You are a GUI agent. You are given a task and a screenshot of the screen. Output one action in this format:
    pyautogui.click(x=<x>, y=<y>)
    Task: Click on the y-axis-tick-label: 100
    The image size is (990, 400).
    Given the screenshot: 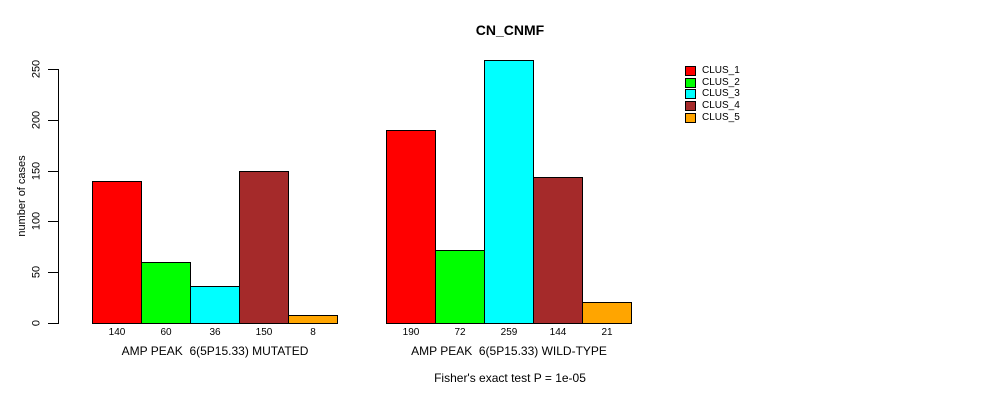 What is the action you would take?
    pyautogui.click(x=36, y=221)
    